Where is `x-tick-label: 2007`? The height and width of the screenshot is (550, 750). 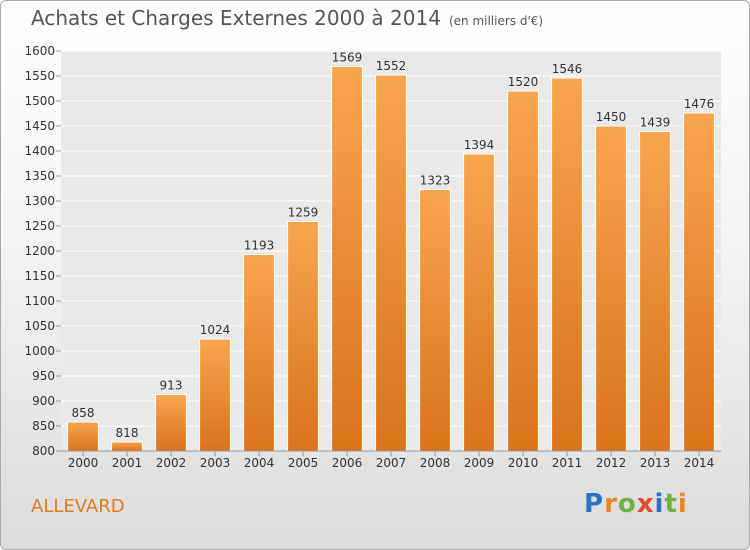 x-tick-label: 2007 is located at coordinates (391, 463).